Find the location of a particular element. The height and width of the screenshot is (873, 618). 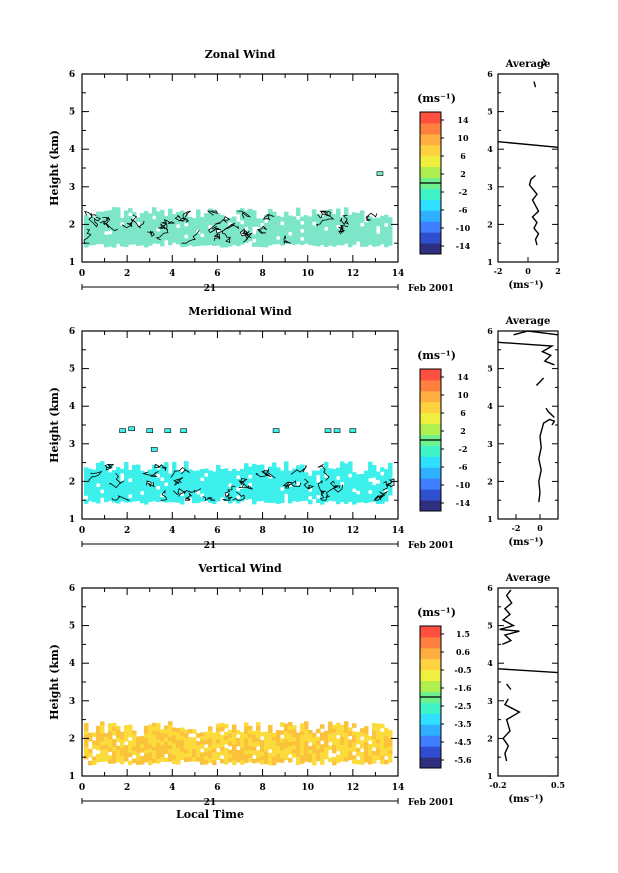

isolated-speck is located at coordinates (122, 430).